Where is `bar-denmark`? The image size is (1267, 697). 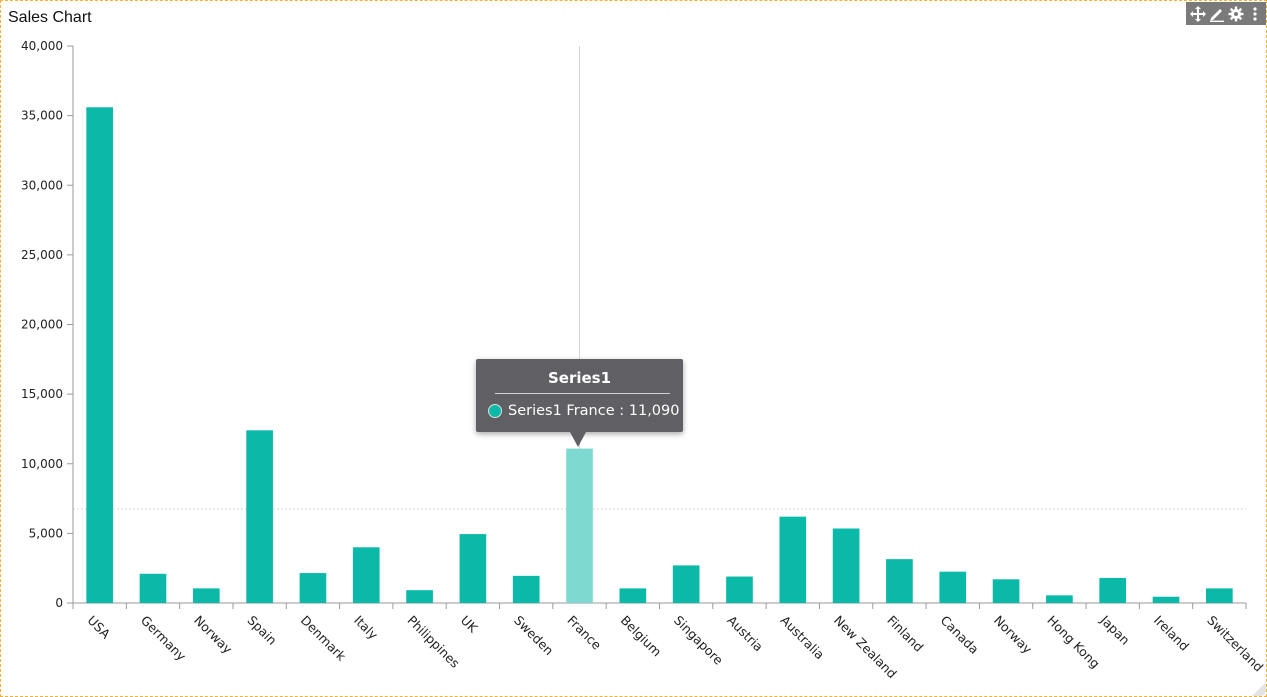
bar-denmark is located at coordinates (313, 588).